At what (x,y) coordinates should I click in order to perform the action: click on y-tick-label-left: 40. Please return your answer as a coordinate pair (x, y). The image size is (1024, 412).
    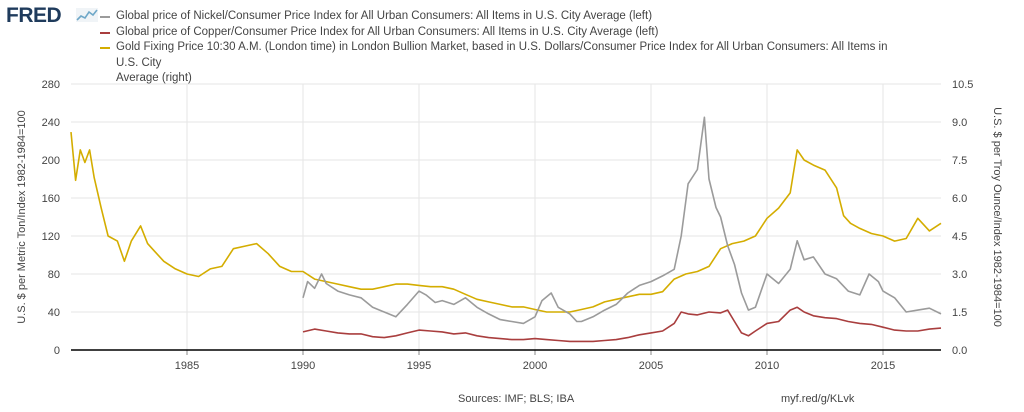
    Looking at the image, I should click on (54, 313).